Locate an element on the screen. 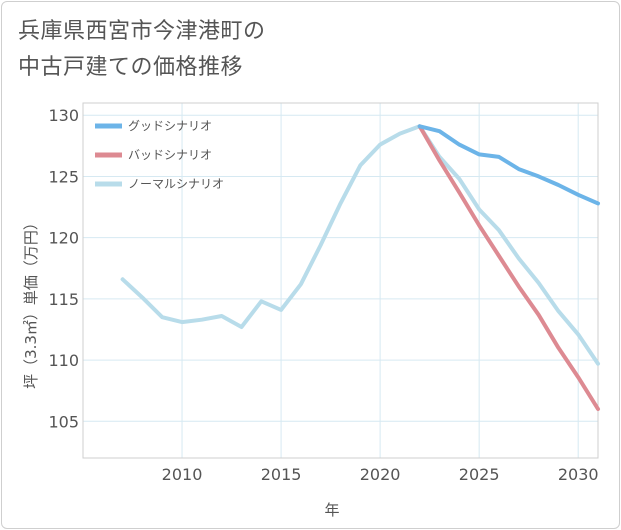  y-tick-label: 120 is located at coordinates (63, 238).